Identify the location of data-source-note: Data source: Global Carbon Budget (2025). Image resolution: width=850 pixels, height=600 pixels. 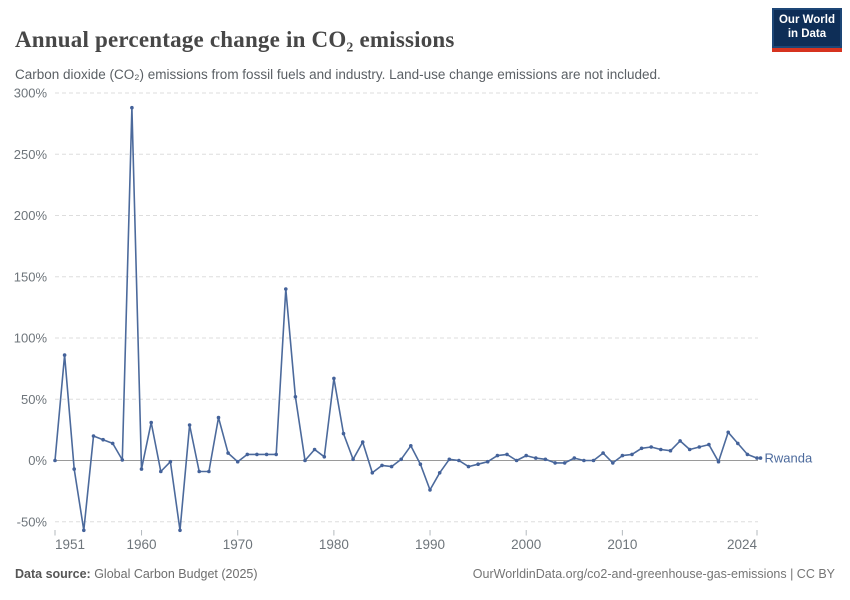
(136, 574).